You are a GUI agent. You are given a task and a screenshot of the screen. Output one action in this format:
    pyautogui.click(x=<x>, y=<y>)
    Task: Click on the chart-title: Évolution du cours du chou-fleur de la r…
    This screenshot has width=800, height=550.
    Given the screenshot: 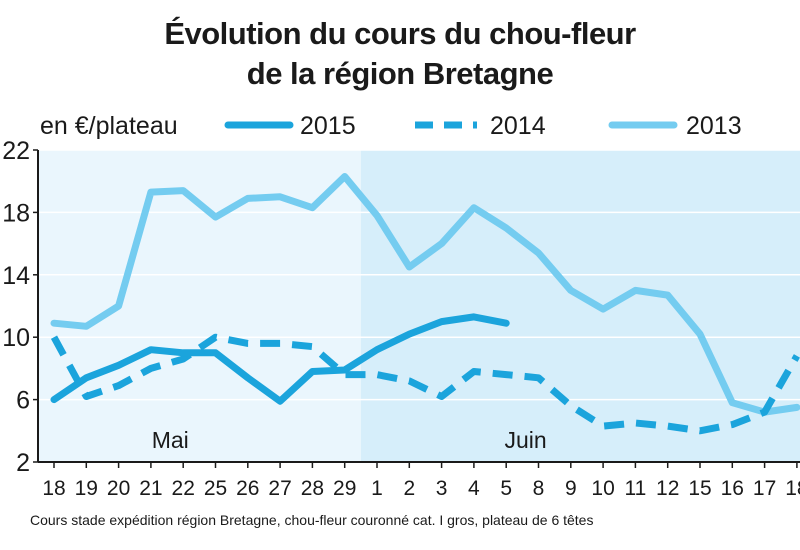 What is the action you would take?
    pyautogui.click(x=400, y=54)
    